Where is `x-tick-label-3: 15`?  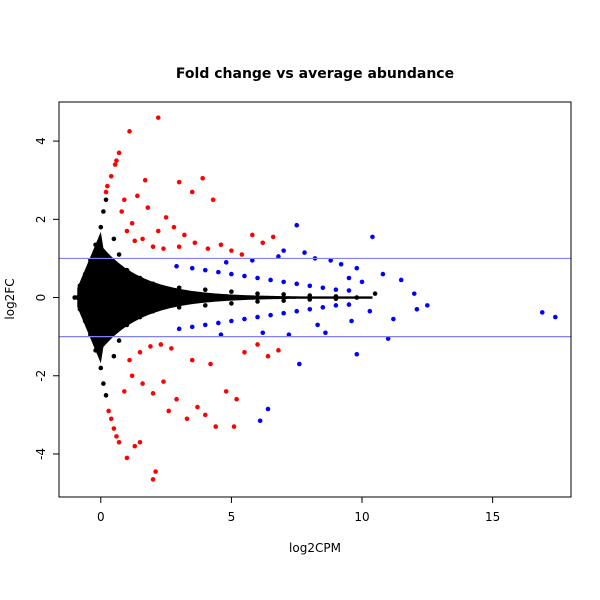 x-tick-label-3: 15 is located at coordinates (492, 517).